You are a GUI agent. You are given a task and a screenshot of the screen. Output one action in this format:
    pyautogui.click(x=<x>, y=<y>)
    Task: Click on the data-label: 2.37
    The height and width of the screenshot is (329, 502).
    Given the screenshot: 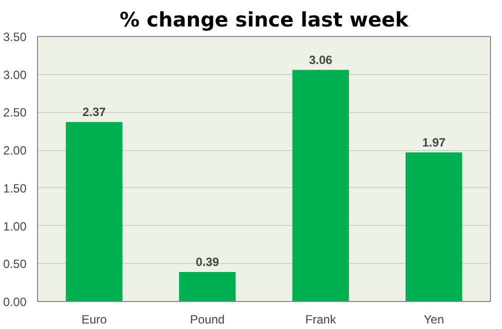 What is the action you would take?
    pyautogui.click(x=94, y=112)
    